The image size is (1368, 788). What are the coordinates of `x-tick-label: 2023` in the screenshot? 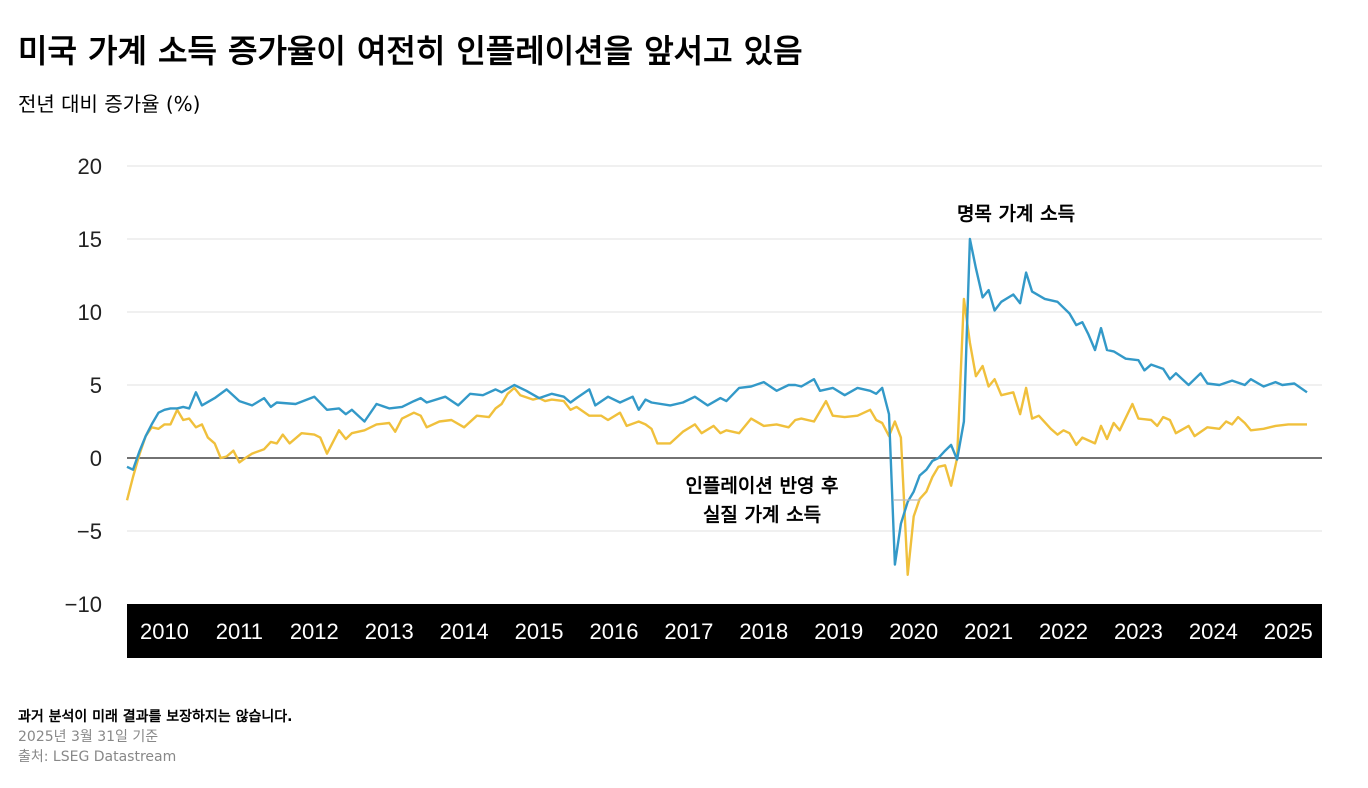 It's located at (1138, 631).